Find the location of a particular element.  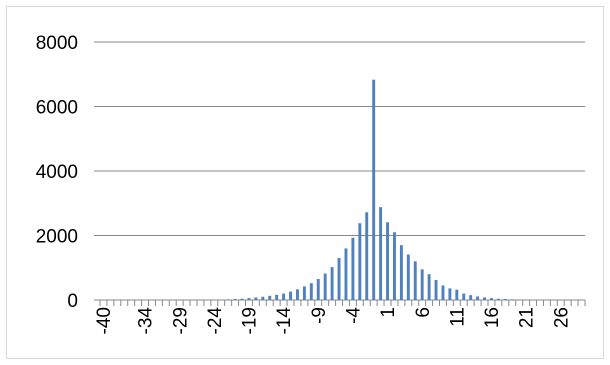

y-tick-label: 0 is located at coordinates (72, 301).